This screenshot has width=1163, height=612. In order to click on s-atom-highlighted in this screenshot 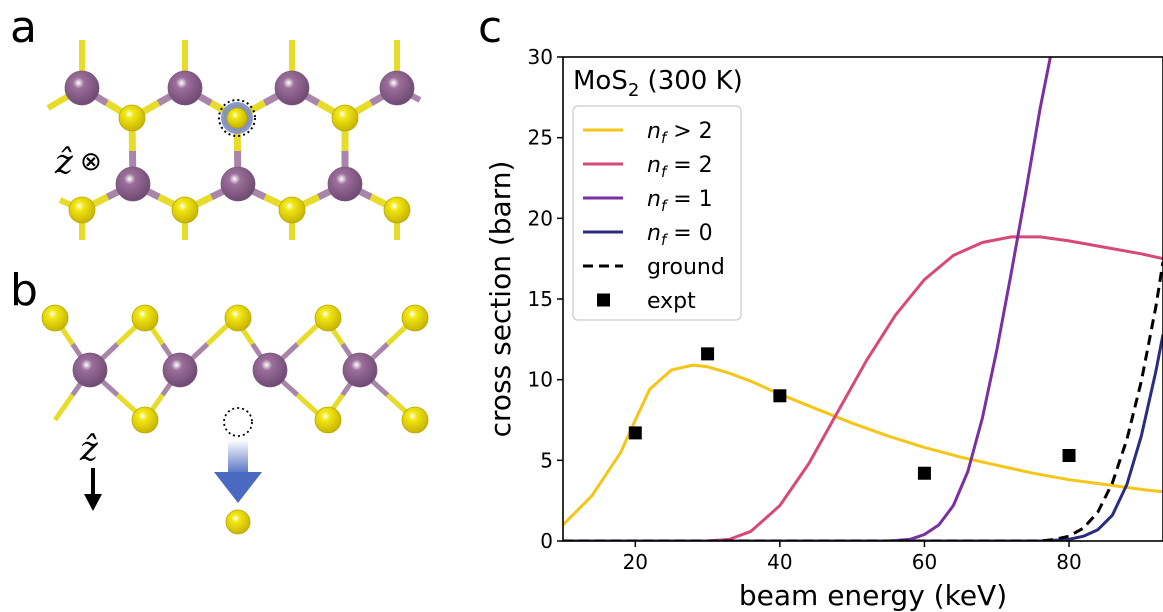, I will do `click(237, 118)`.